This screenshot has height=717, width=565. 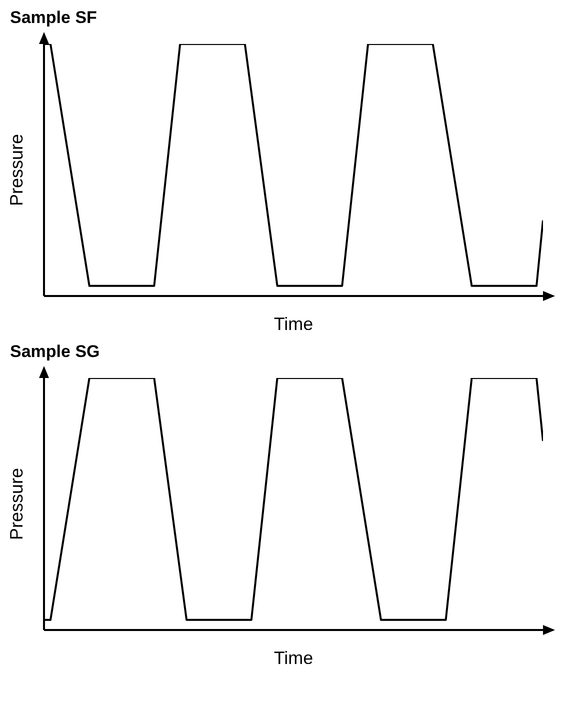 What do you see at coordinates (55, 352) in the screenshot?
I see `chart-title: Sample SG` at bounding box center [55, 352].